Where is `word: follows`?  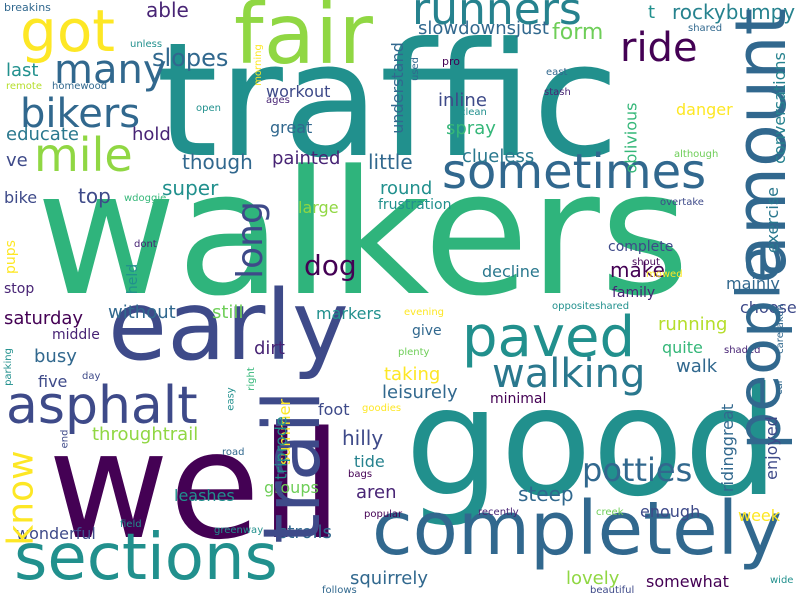 word: follows is located at coordinates (339, 590).